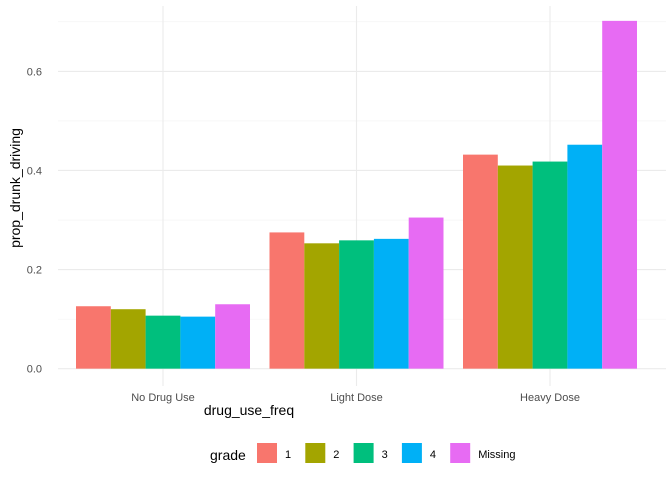  What do you see at coordinates (228, 455) in the screenshot?
I see `legend-title: grade` at bounding box center [228, 455].